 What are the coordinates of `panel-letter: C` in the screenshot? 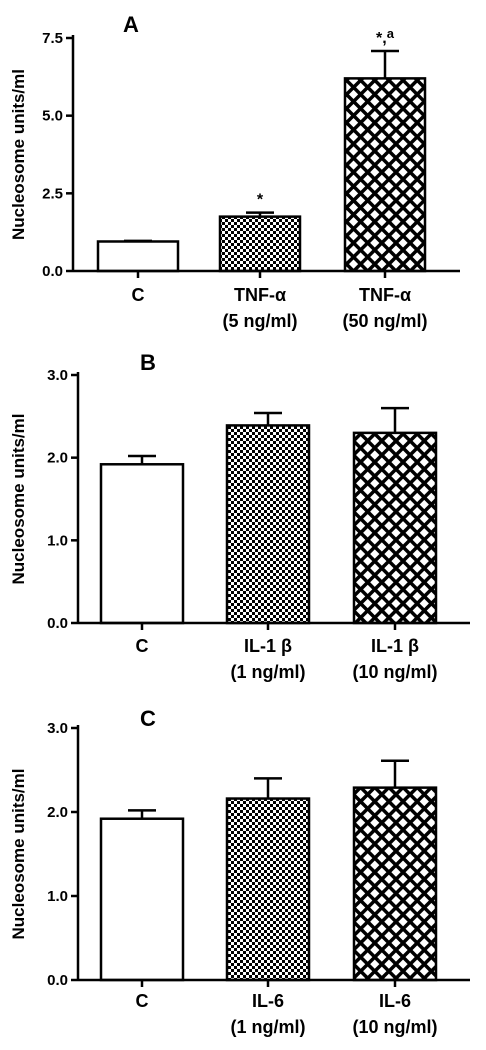 It's located at (148, 718).